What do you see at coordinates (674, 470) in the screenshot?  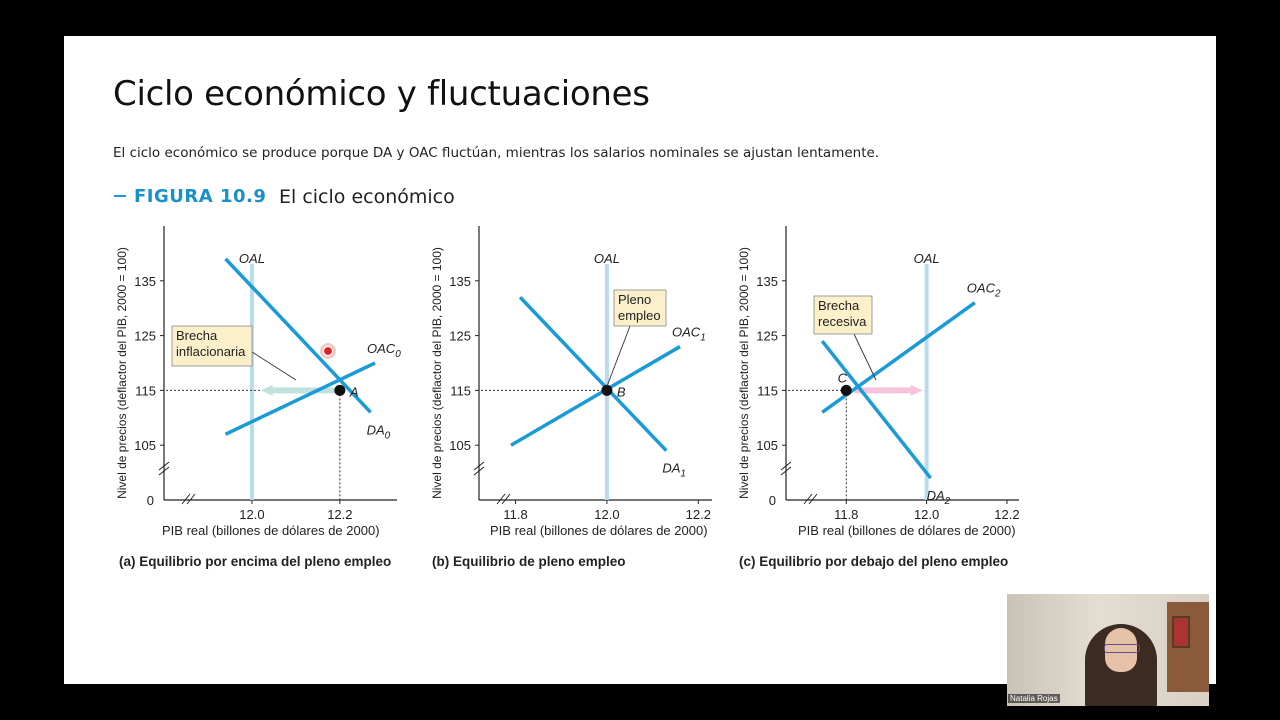 I see `curve-label-da: DA1` at bounding box center [674, 470].